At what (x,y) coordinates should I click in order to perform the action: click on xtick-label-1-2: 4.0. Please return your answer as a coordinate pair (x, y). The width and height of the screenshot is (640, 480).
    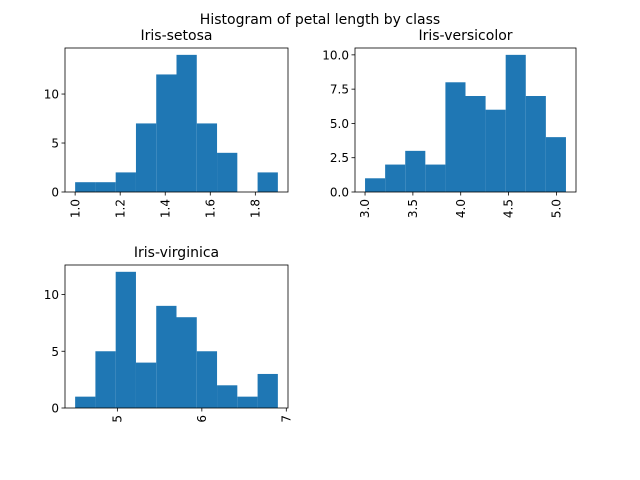
    Looking at the image, I should click on (461, 208).